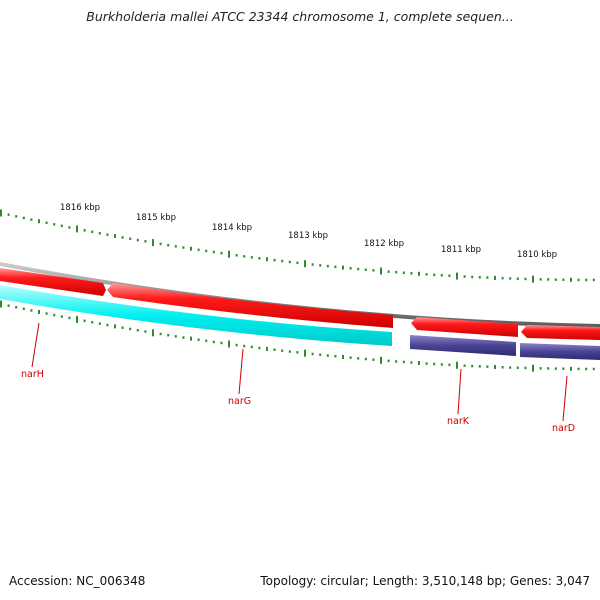  What do you see at coordinates (565, 398) in the screenshot?
I see `narD-label-line` at bounding box center [565, 398].